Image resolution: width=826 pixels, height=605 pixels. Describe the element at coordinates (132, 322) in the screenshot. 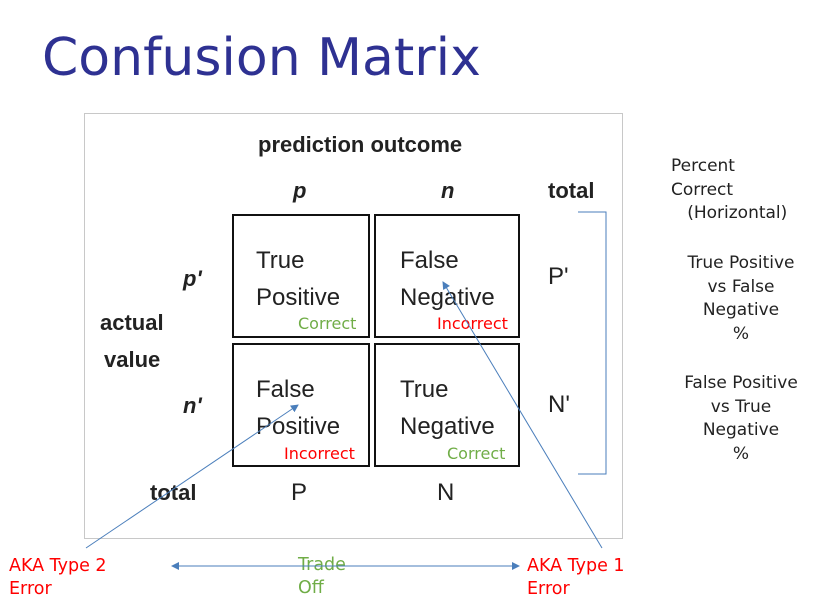

I see `row-label-actual: actual` at that location.